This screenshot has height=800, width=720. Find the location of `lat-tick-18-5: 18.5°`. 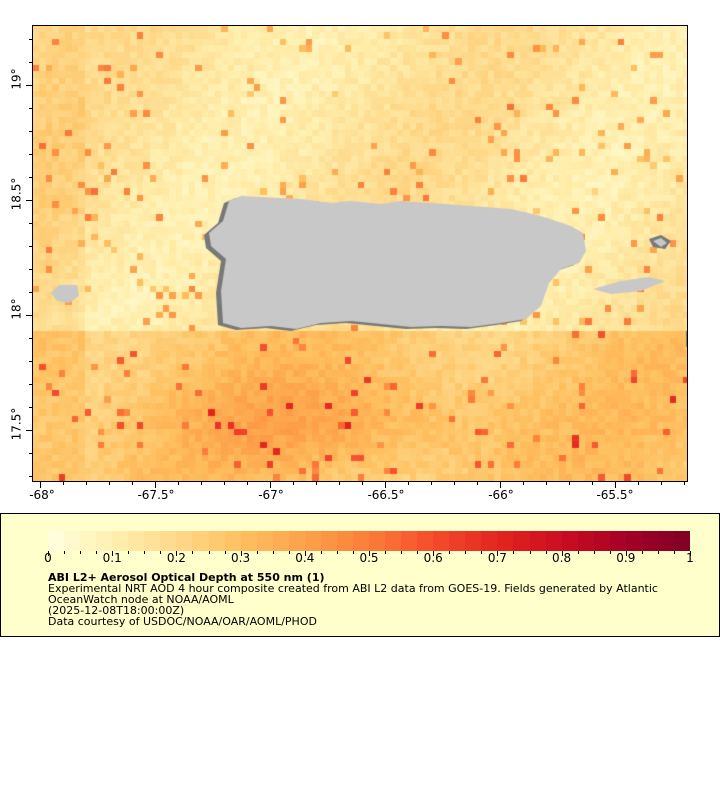

lat-tick-18-5: 18.5° is located at coordinates (16, 194).